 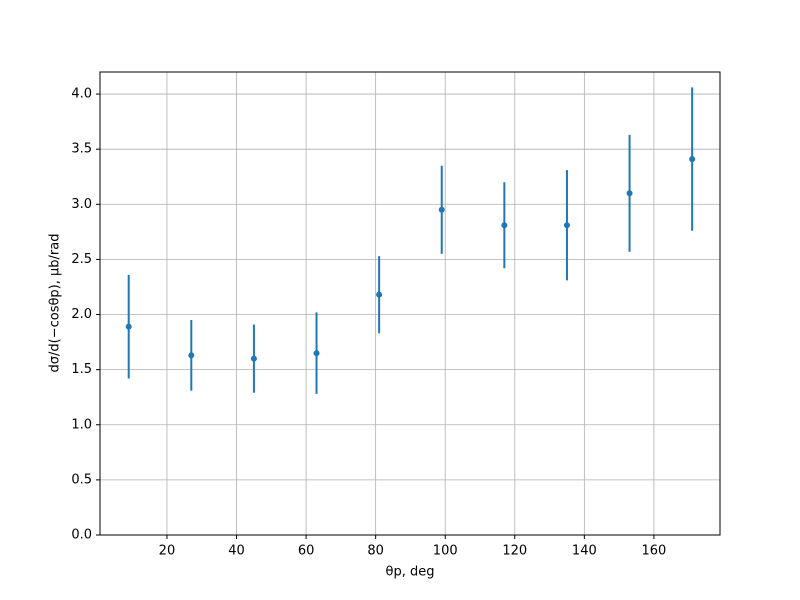 I want to click on y-tick-label: 0.5, so click(x=81, y=479).